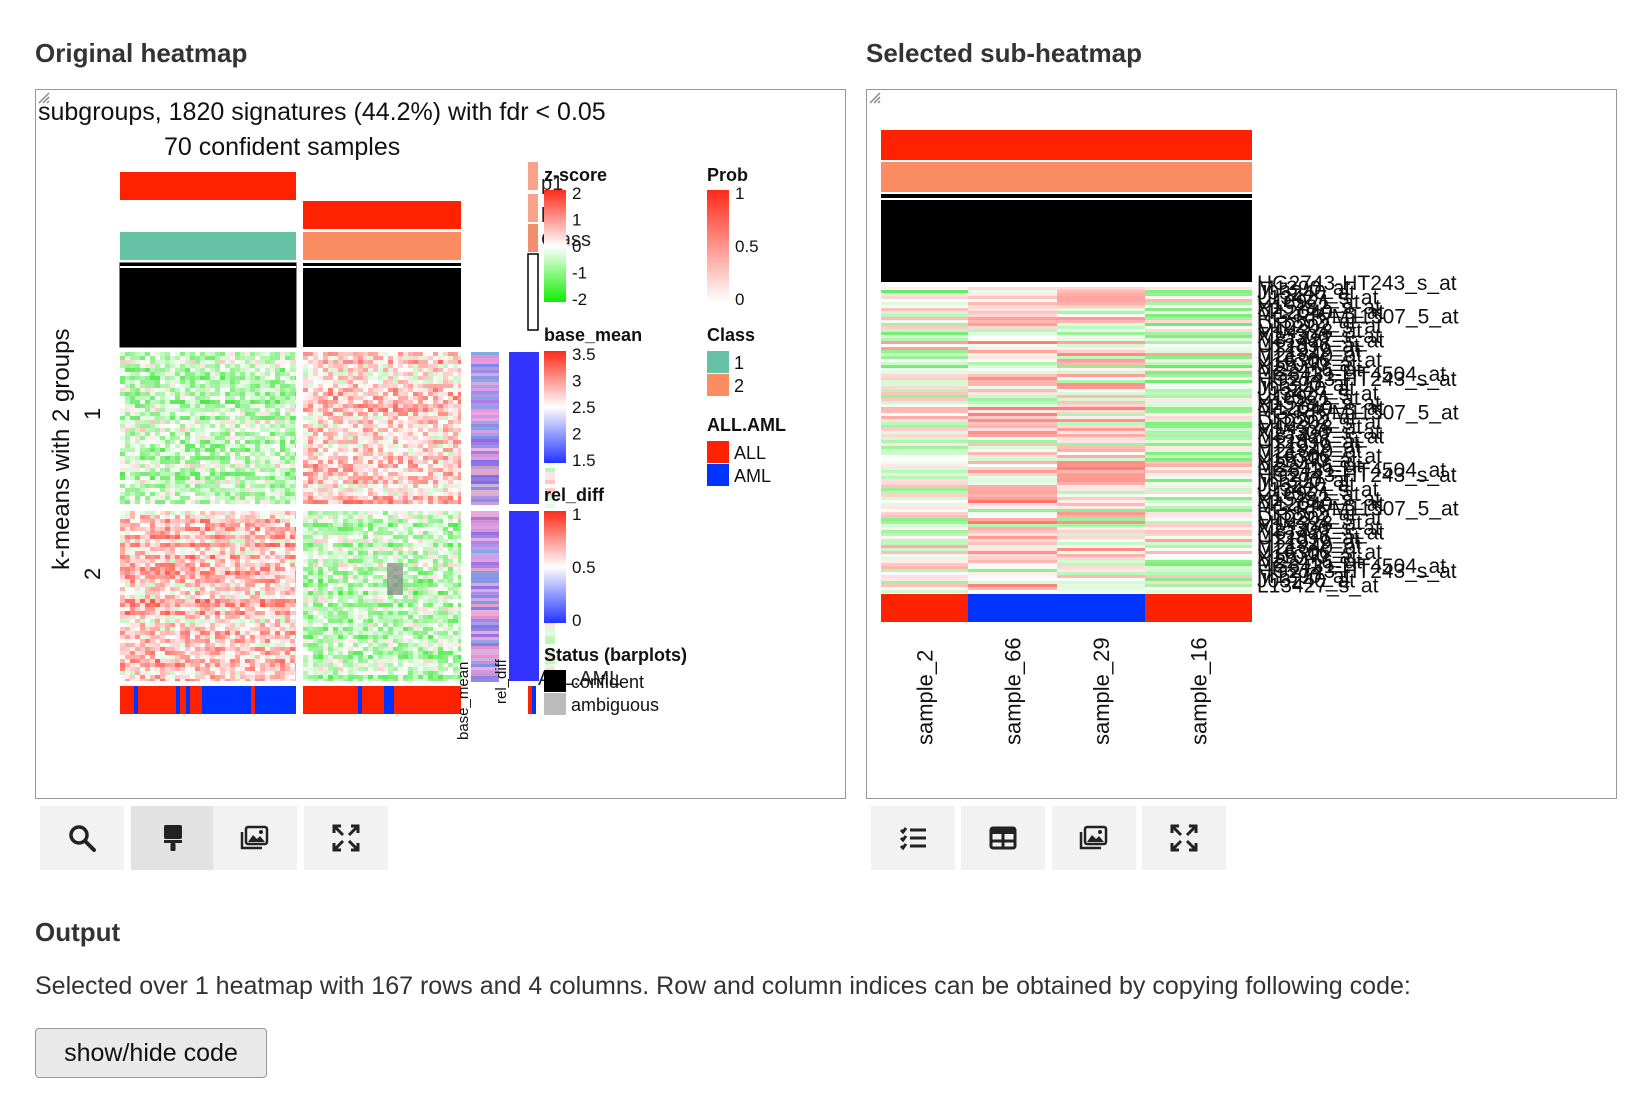 The height and width of the screenshot is (1112, 1646). I want to click on basemean-legend-title: base_mean, so click(593, 335).